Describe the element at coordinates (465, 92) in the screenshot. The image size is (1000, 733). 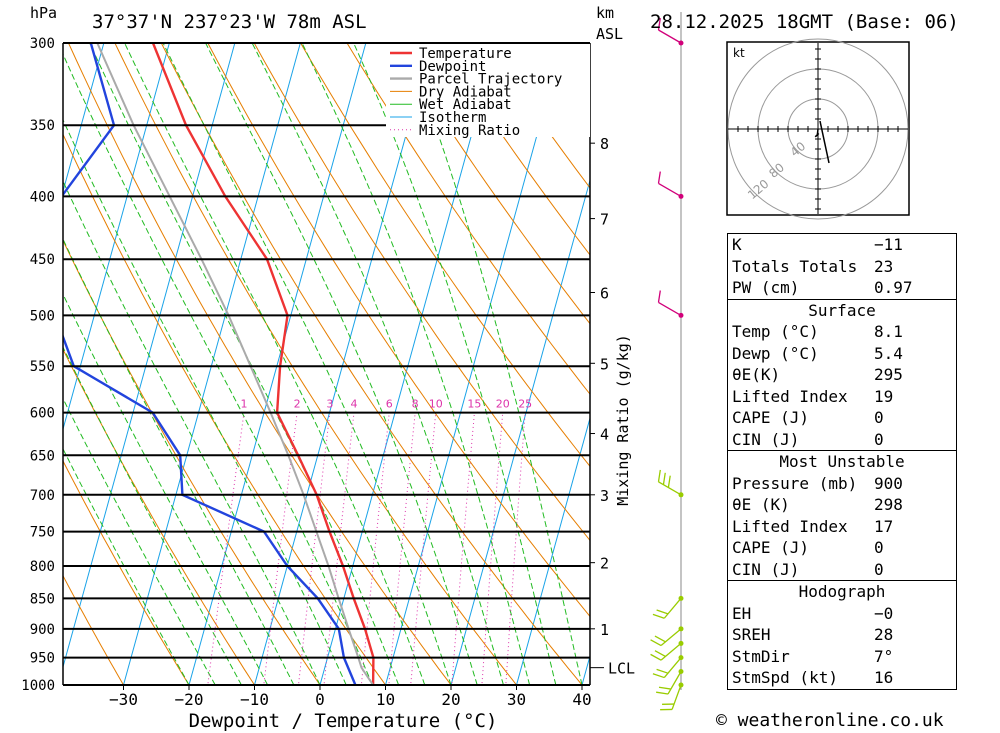
I see `legend-entry: Dry Adiabat` at that location.